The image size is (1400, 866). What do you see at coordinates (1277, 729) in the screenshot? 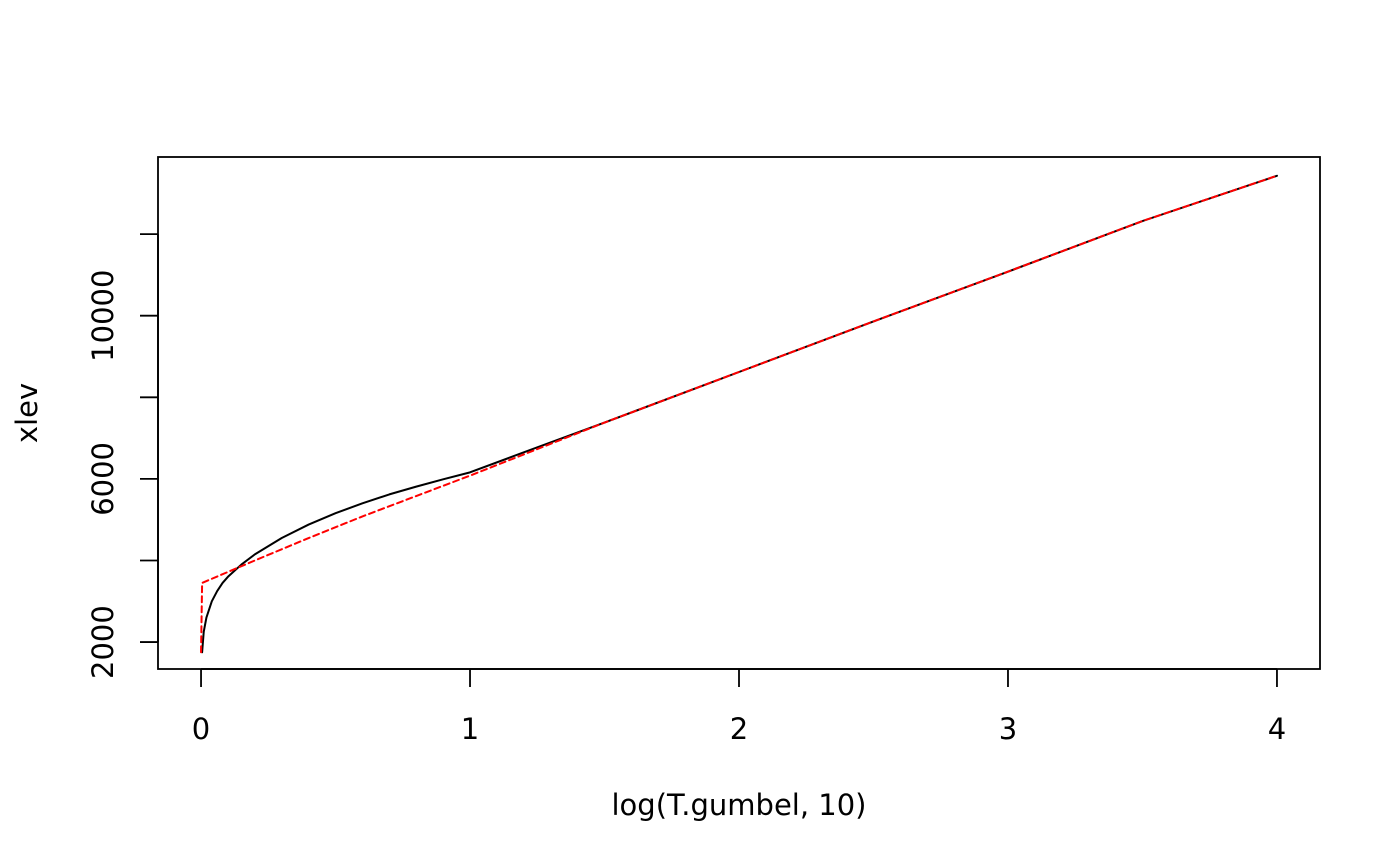
I see `x-tick-label: 4` at bounding box center [1277, 729].